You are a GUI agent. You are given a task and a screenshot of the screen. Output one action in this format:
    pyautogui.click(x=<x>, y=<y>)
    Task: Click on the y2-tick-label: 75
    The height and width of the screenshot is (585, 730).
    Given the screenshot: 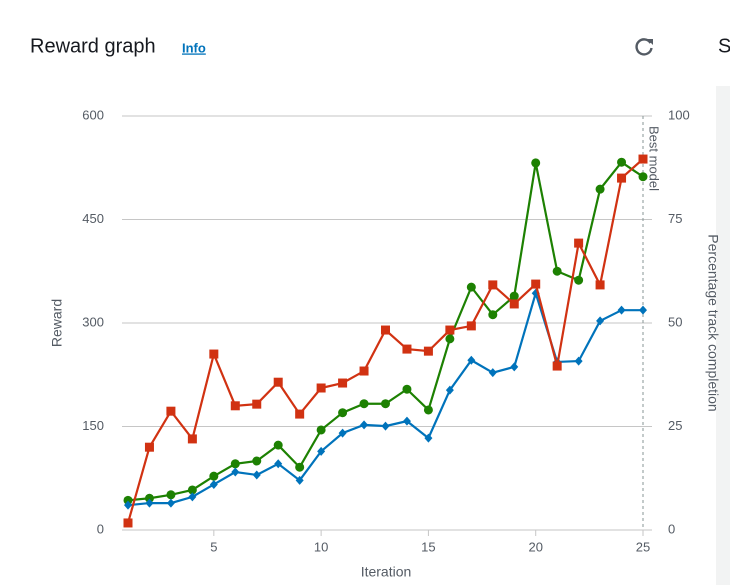 What is the action you would take?
    pyautogui.click(x=675, y=218)
    